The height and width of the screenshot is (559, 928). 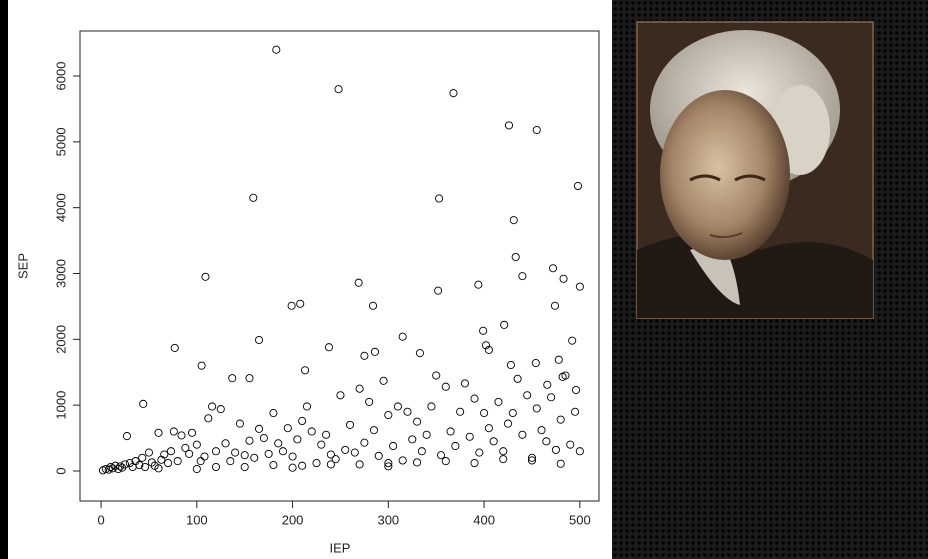 I want to click on x-tick-label: 0, so click(x=100, y=519).